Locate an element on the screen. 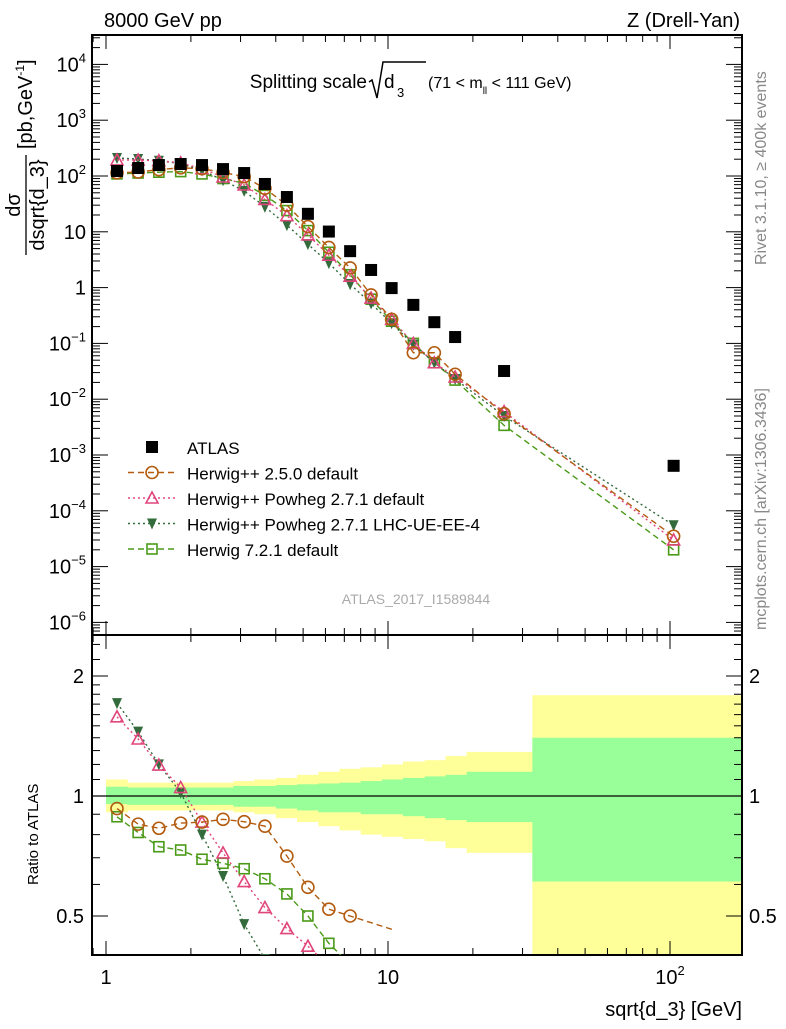 The image size is (786, 1029). annotation: Splitting scale d 3 (71 < mll < 111 GeV) is located at coordinates (410, 80).